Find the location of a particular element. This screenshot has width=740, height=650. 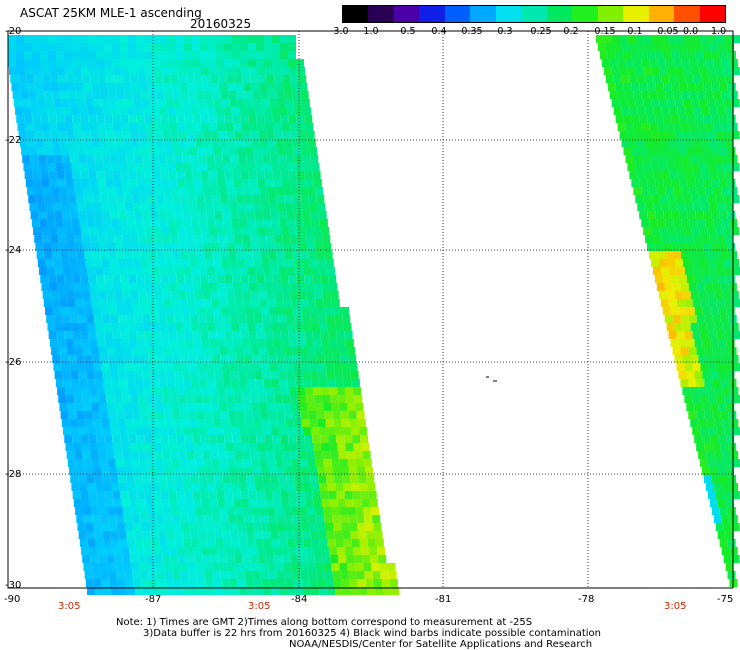

lon-label: -78 is located at coordinates (586, 599).